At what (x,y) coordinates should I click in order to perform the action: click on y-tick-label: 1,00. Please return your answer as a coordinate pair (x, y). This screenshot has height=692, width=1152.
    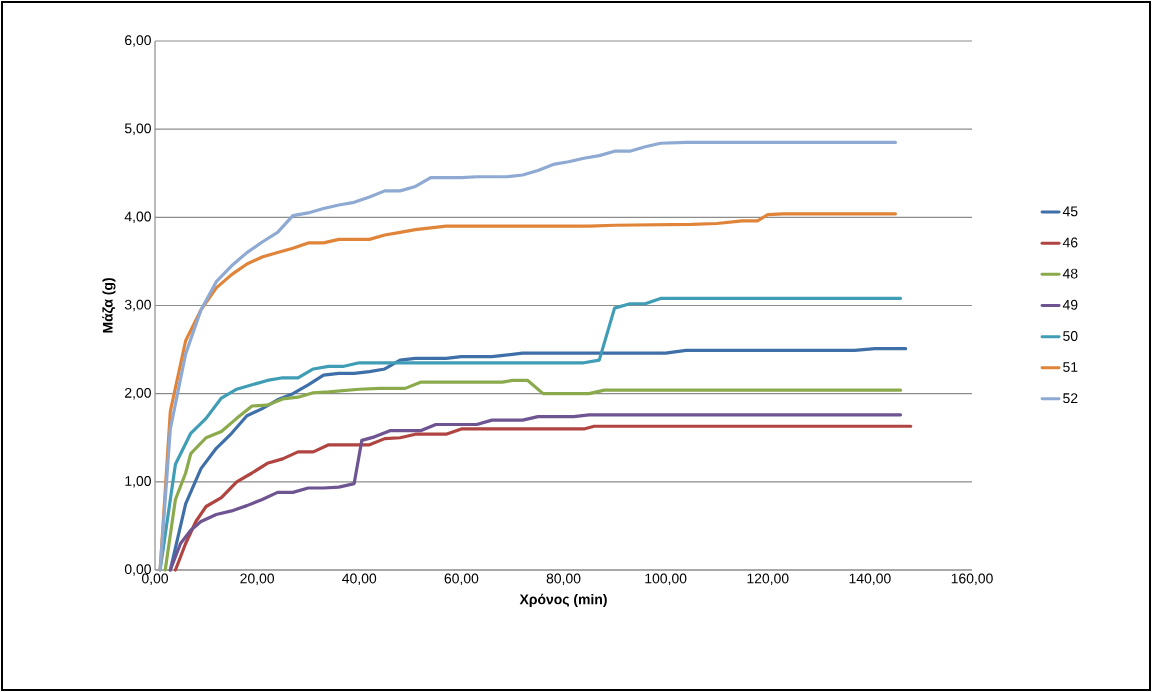
    Looking at the image, I should click on (138, 482).